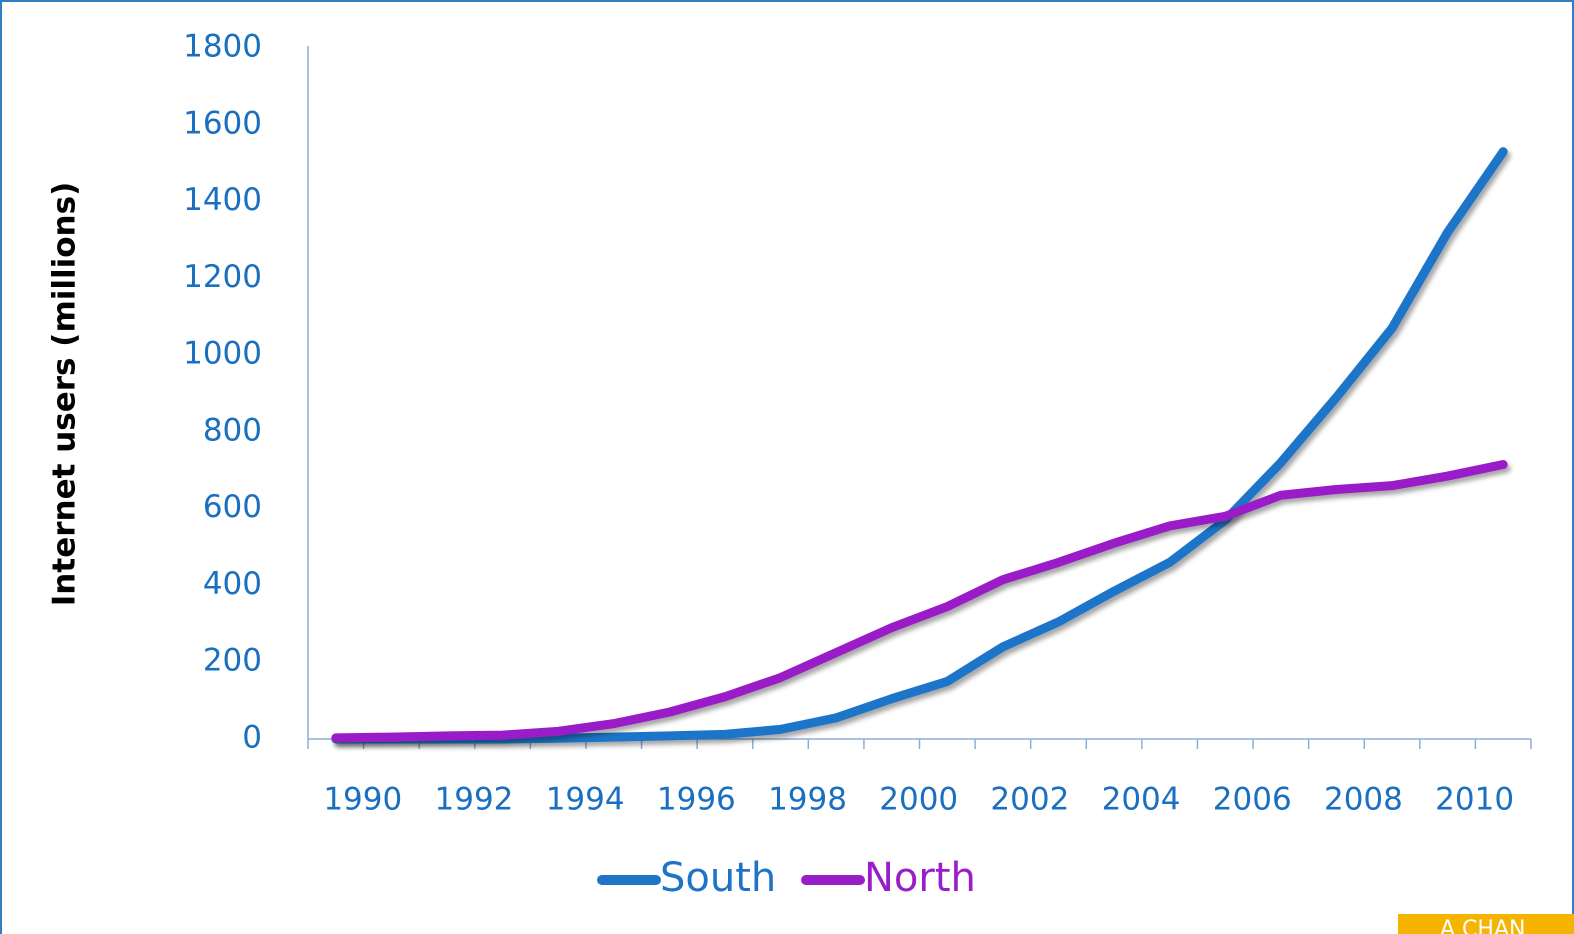 The width and height of the screenshot is (1574, 934). I want to click on legend-label: North, so click(920, 878).